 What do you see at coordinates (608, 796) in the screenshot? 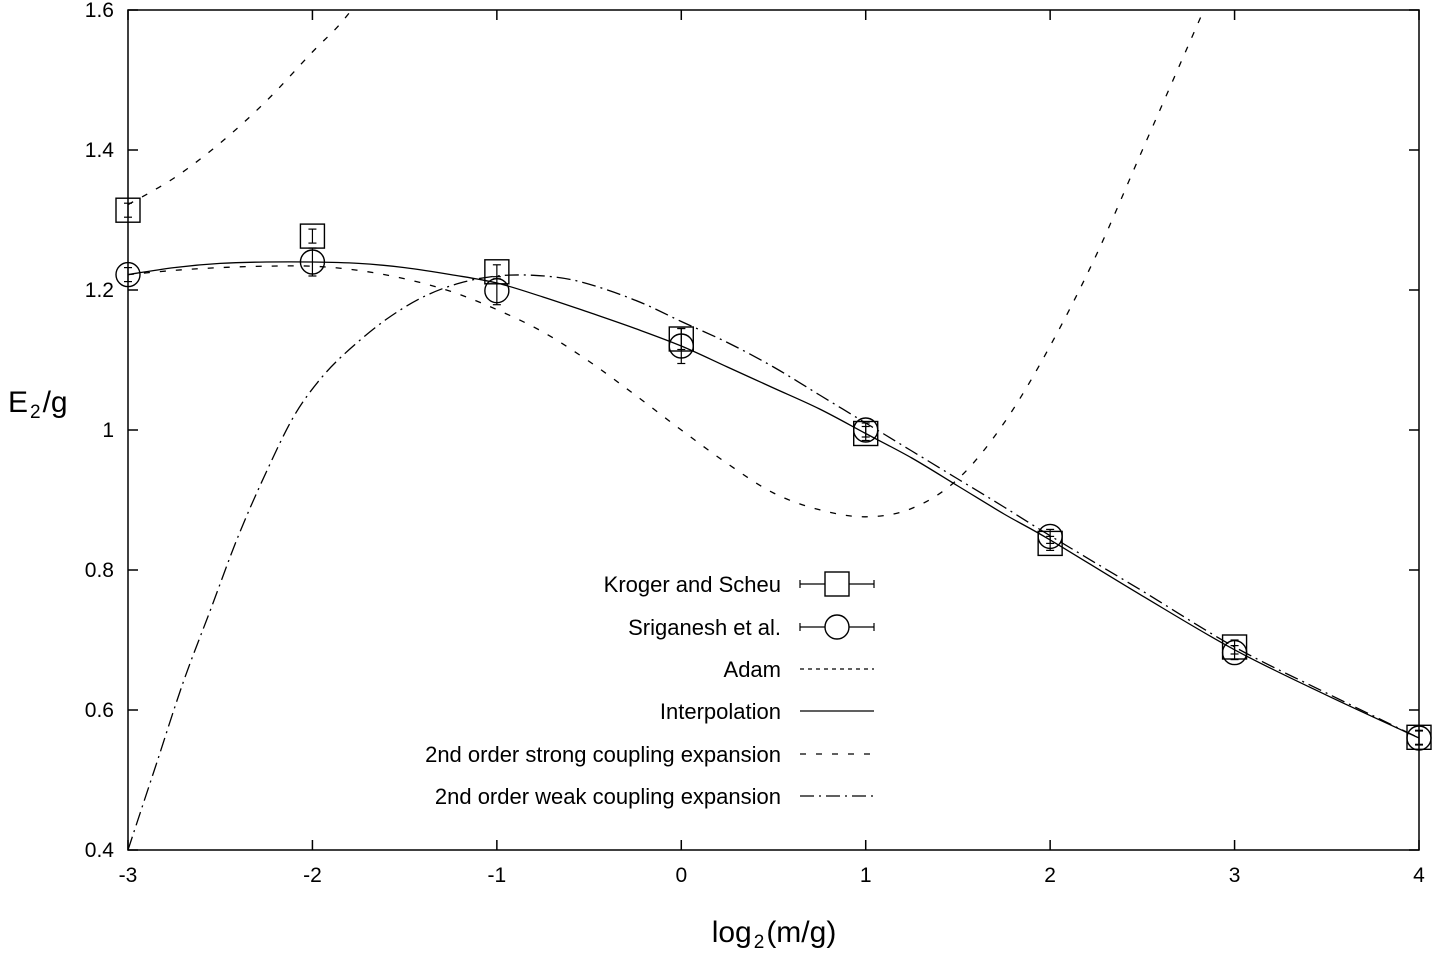
I see `legend-label: 2nd order weak coupling expansion` at bounding box center [608, 796].